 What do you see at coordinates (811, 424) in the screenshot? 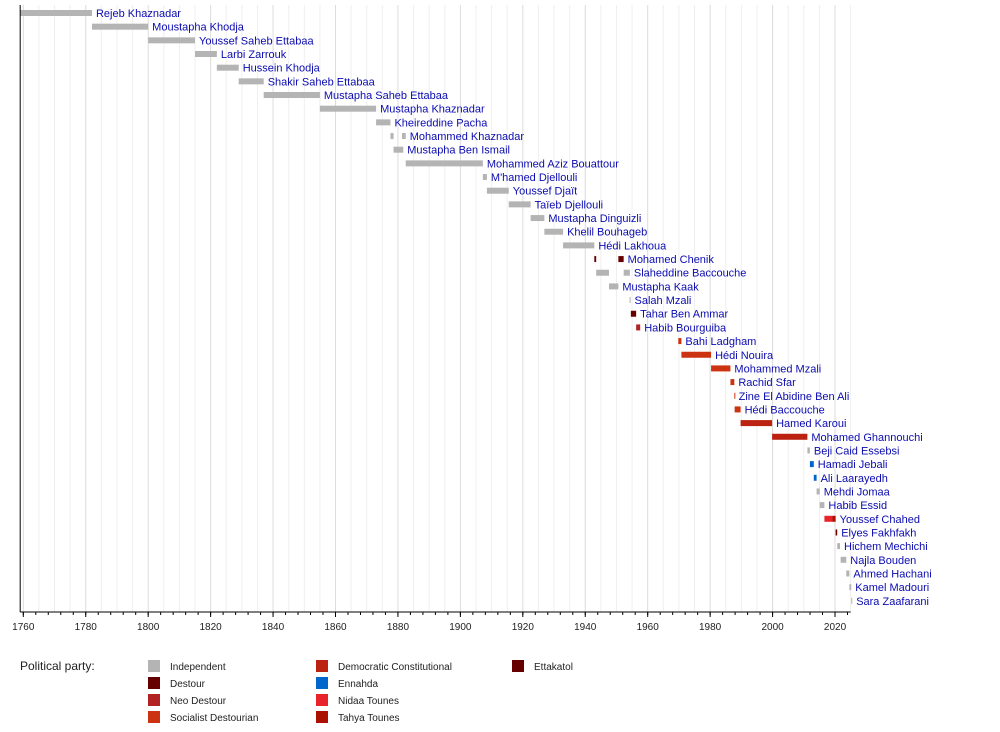
I see `row-label: Hamed Karoui` at bounding box center [811, 424].